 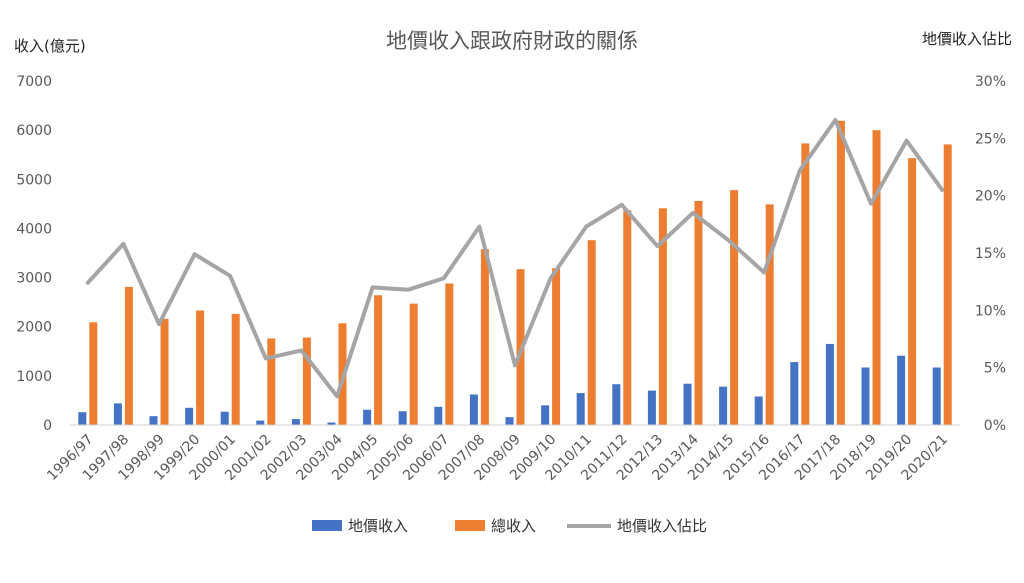 I want to click on right-axis-title: 地價收入佔比, so click(x=967, y=39).